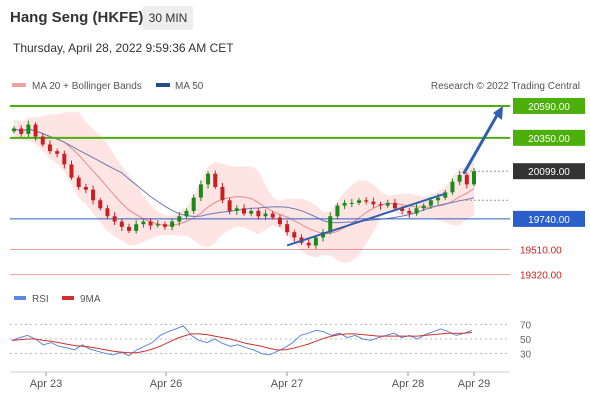 This screenshot has height=400, width=590. Describe the element at coordinates (498, 112) in the screenshot. I see `projection-arrowhead` at that location.